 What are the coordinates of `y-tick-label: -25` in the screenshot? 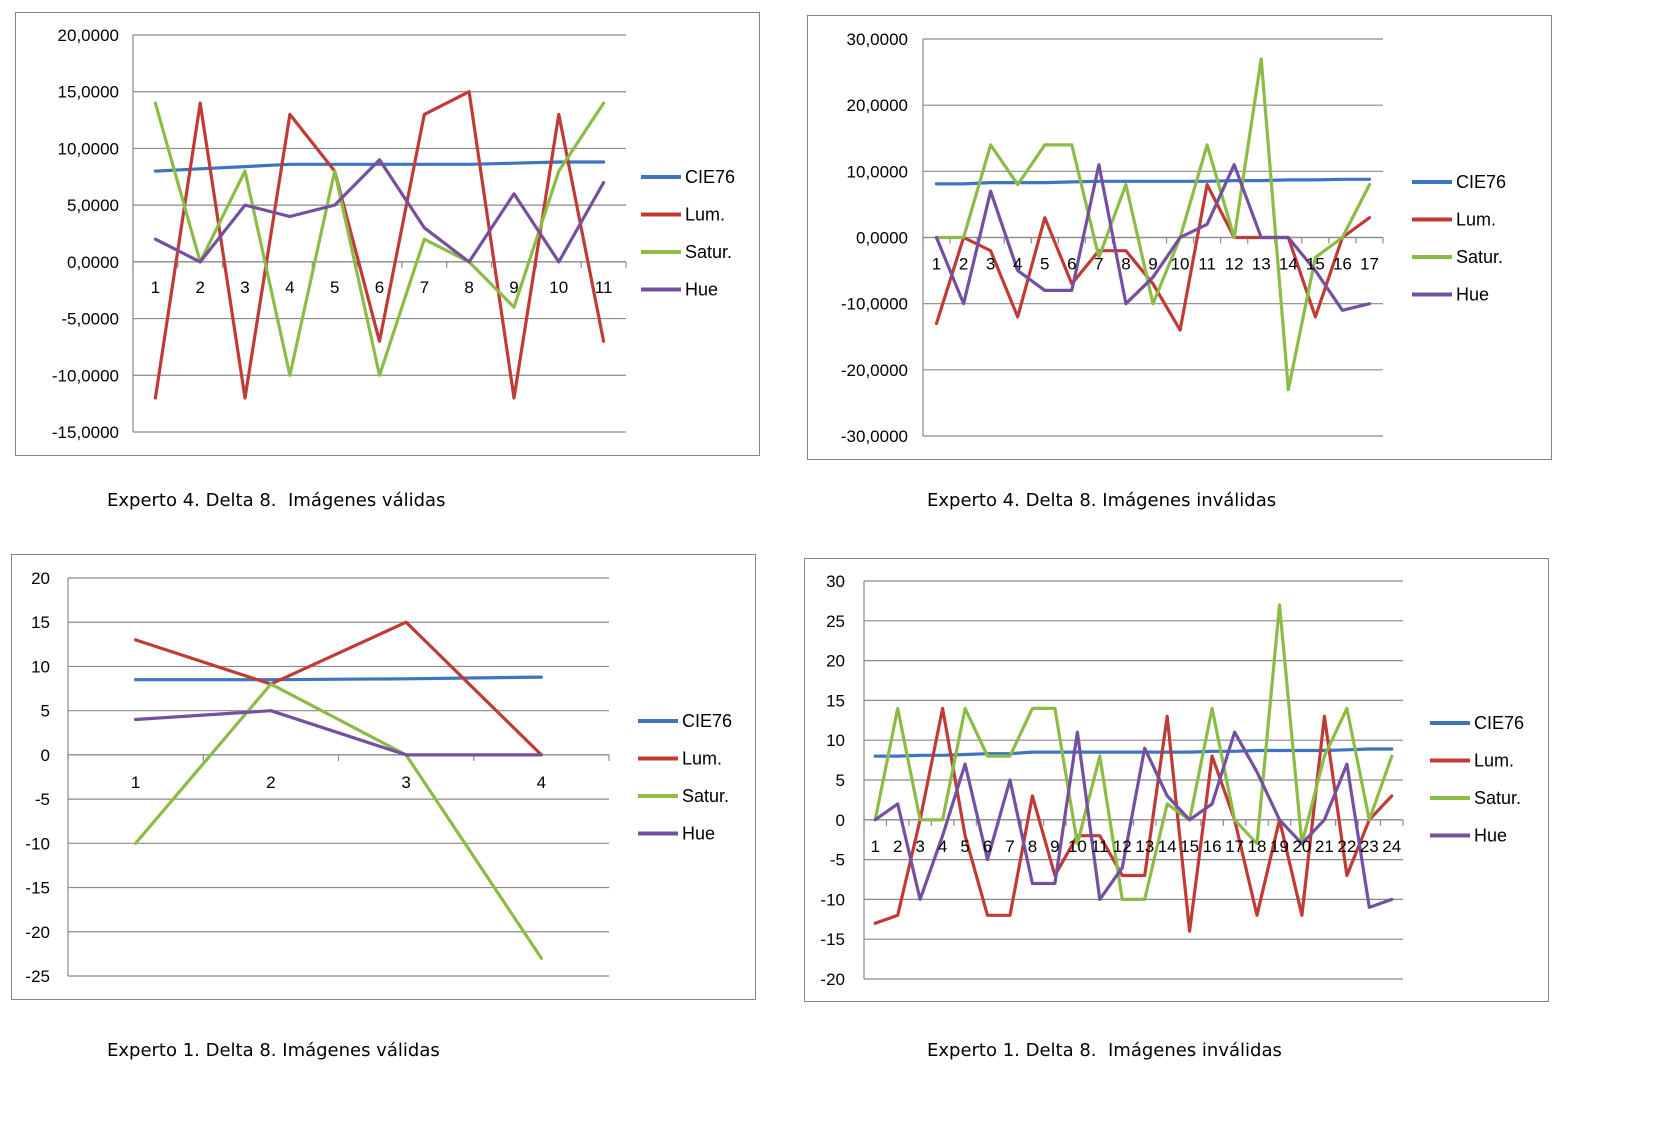 It's located at (37, 976).